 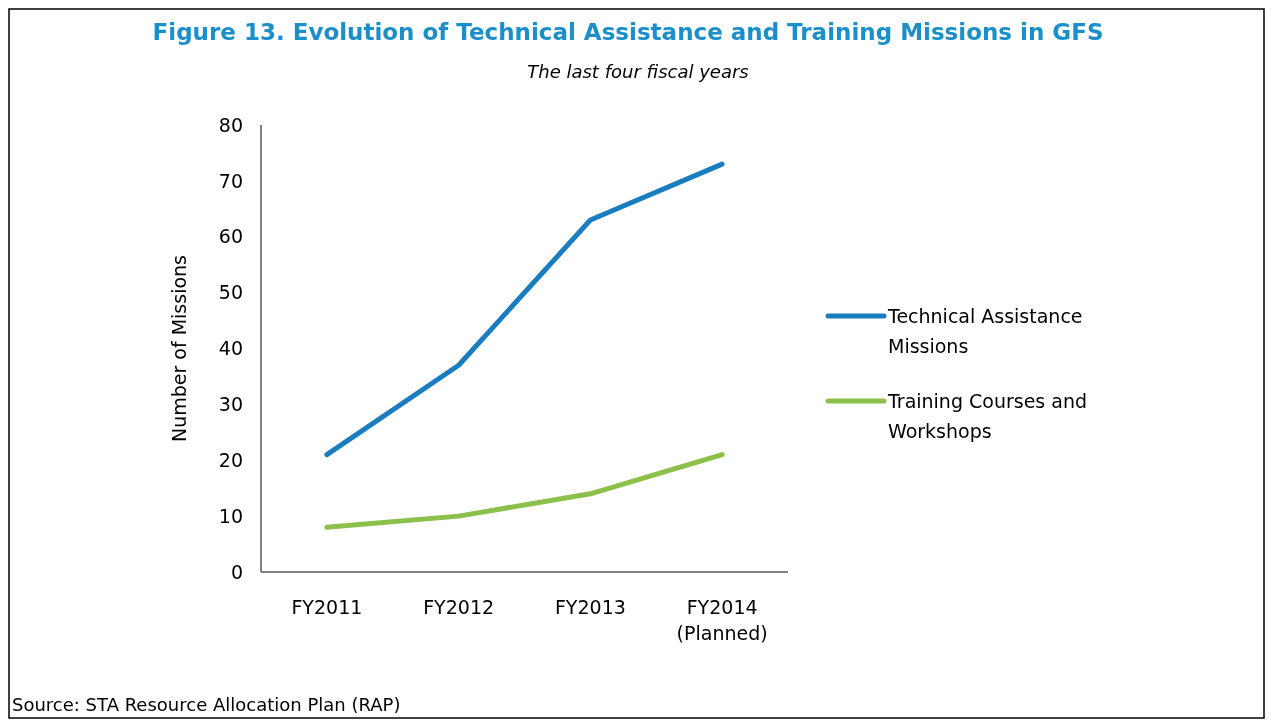 What do you see at coordinates (638, 71) in the screenshot?
I see `chart-subtitle: The last four fiscal years` at bounding box center [638, 71].